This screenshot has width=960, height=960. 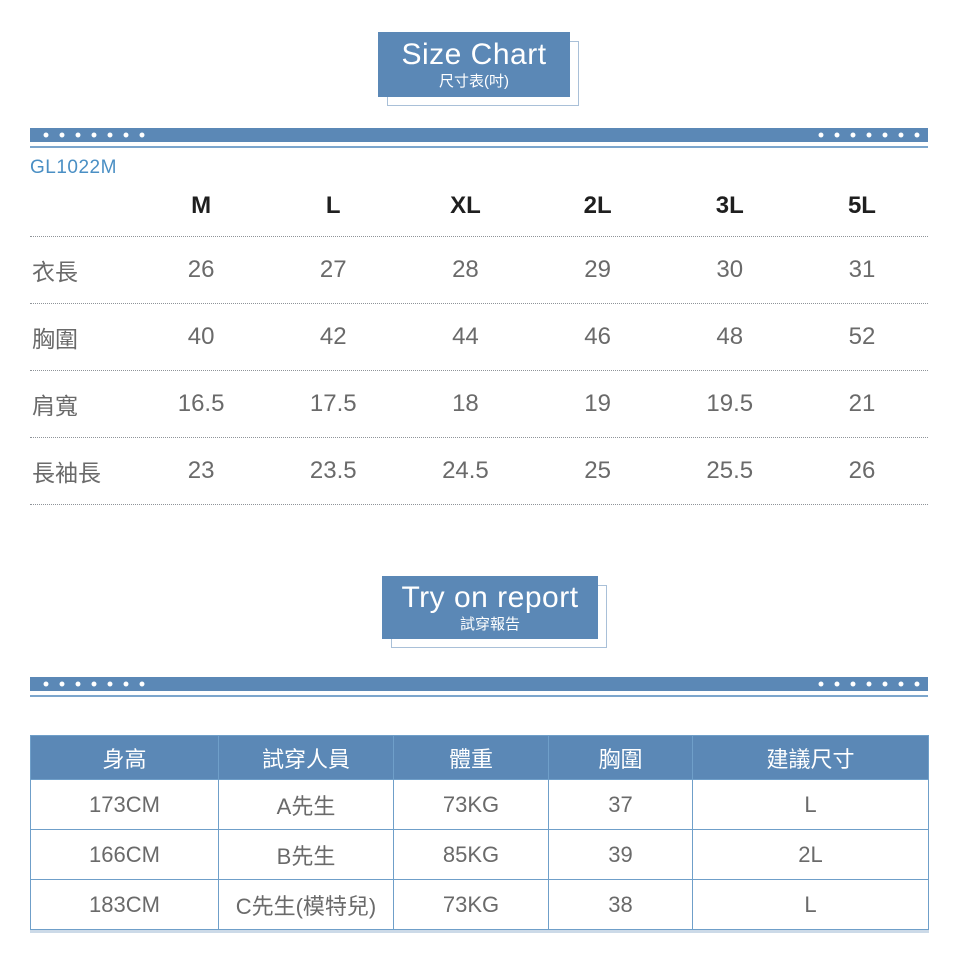 What do you see at coordinates (810, 757) in the screenshot?
I see `report-col-header-suggested-size: 建議尺寸` at bounding box center [810, 757].